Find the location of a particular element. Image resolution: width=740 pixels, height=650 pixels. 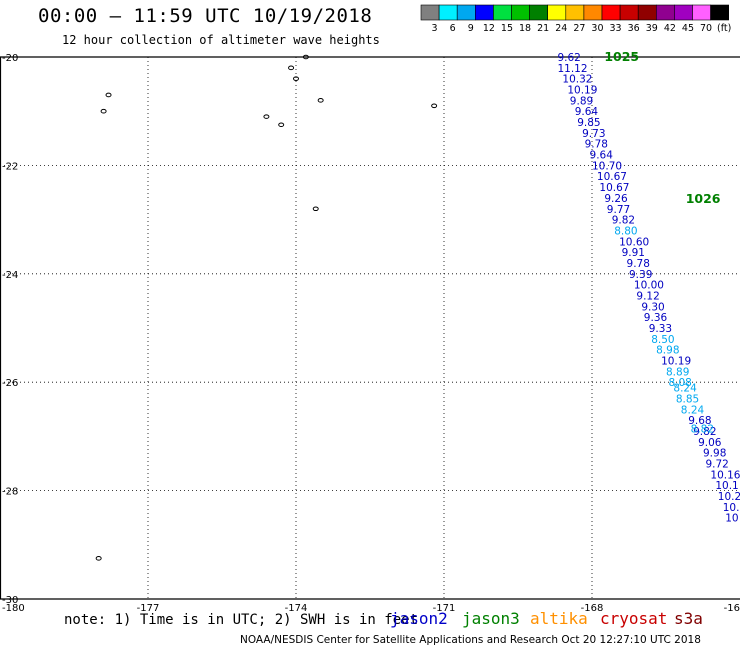

wave-height-label: 8.50 is located at coordinates (662, 340).